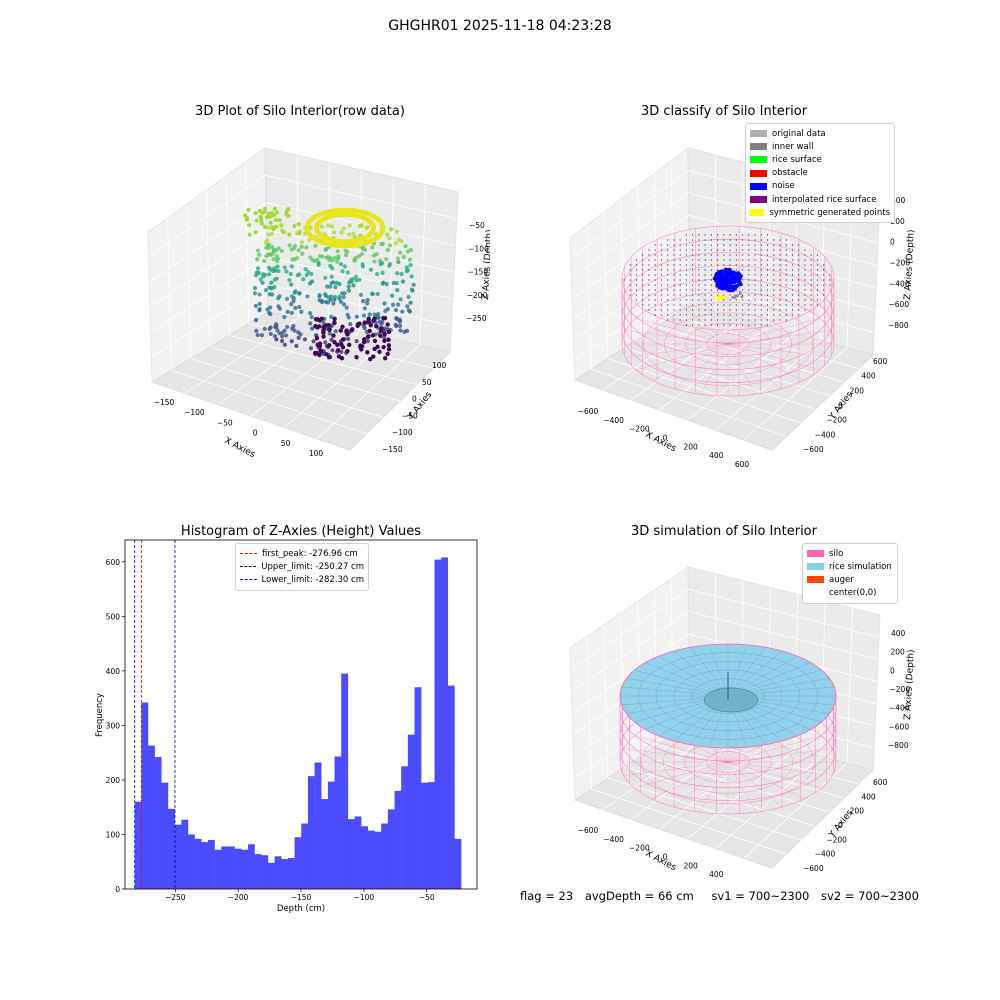 This screenshot has height=1000, width=1000. I want to click on original-point, so click(737, 296).